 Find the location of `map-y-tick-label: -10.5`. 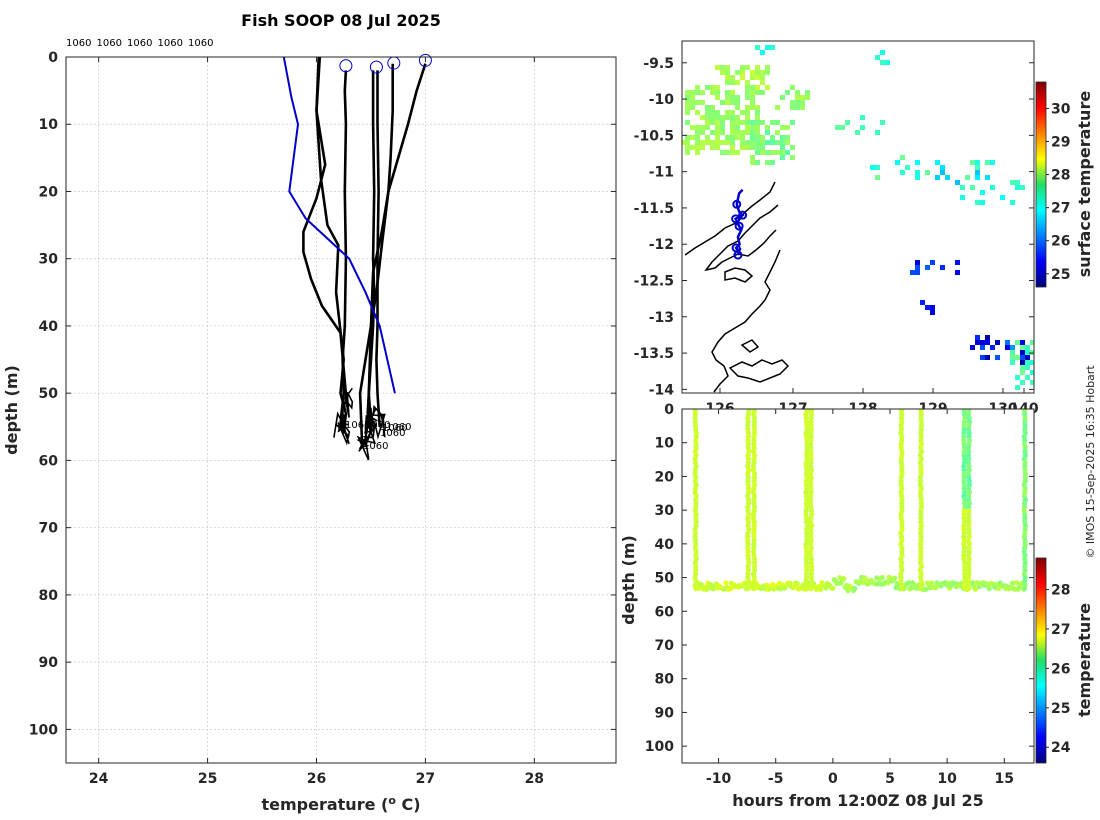

map-y-tick-label: -10.5 is located at coordinates (654, 136).